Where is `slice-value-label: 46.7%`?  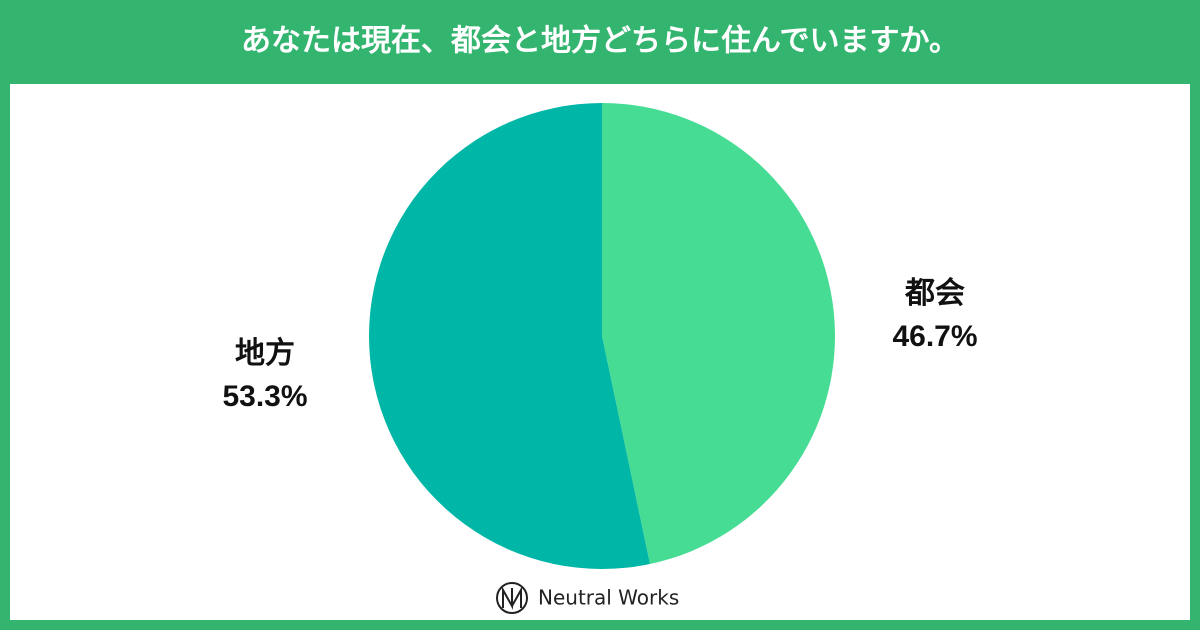 slice-value-label: 46.7% is located at coordinates (934, 336).